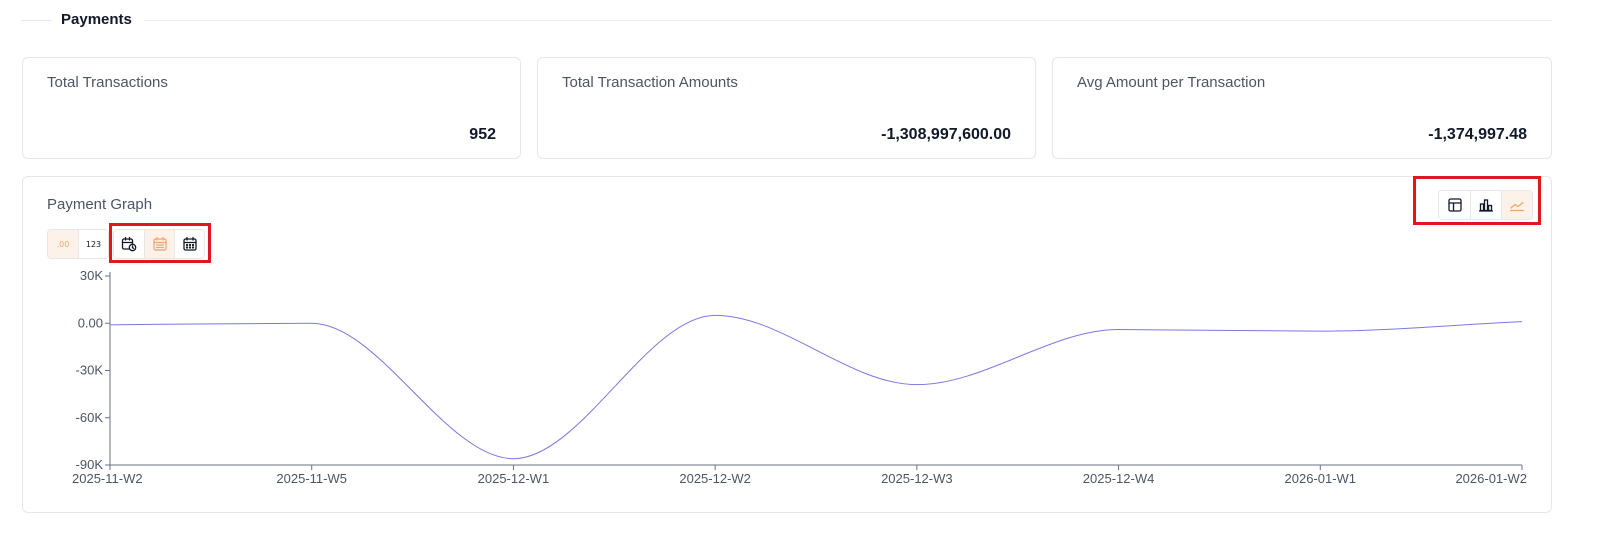 This screenshot has height=538, width=1599. What do you see at coordinates (63, 244) in the screenshot?
I see `decimal-format-button: .00` at bounding box center [63, 244].